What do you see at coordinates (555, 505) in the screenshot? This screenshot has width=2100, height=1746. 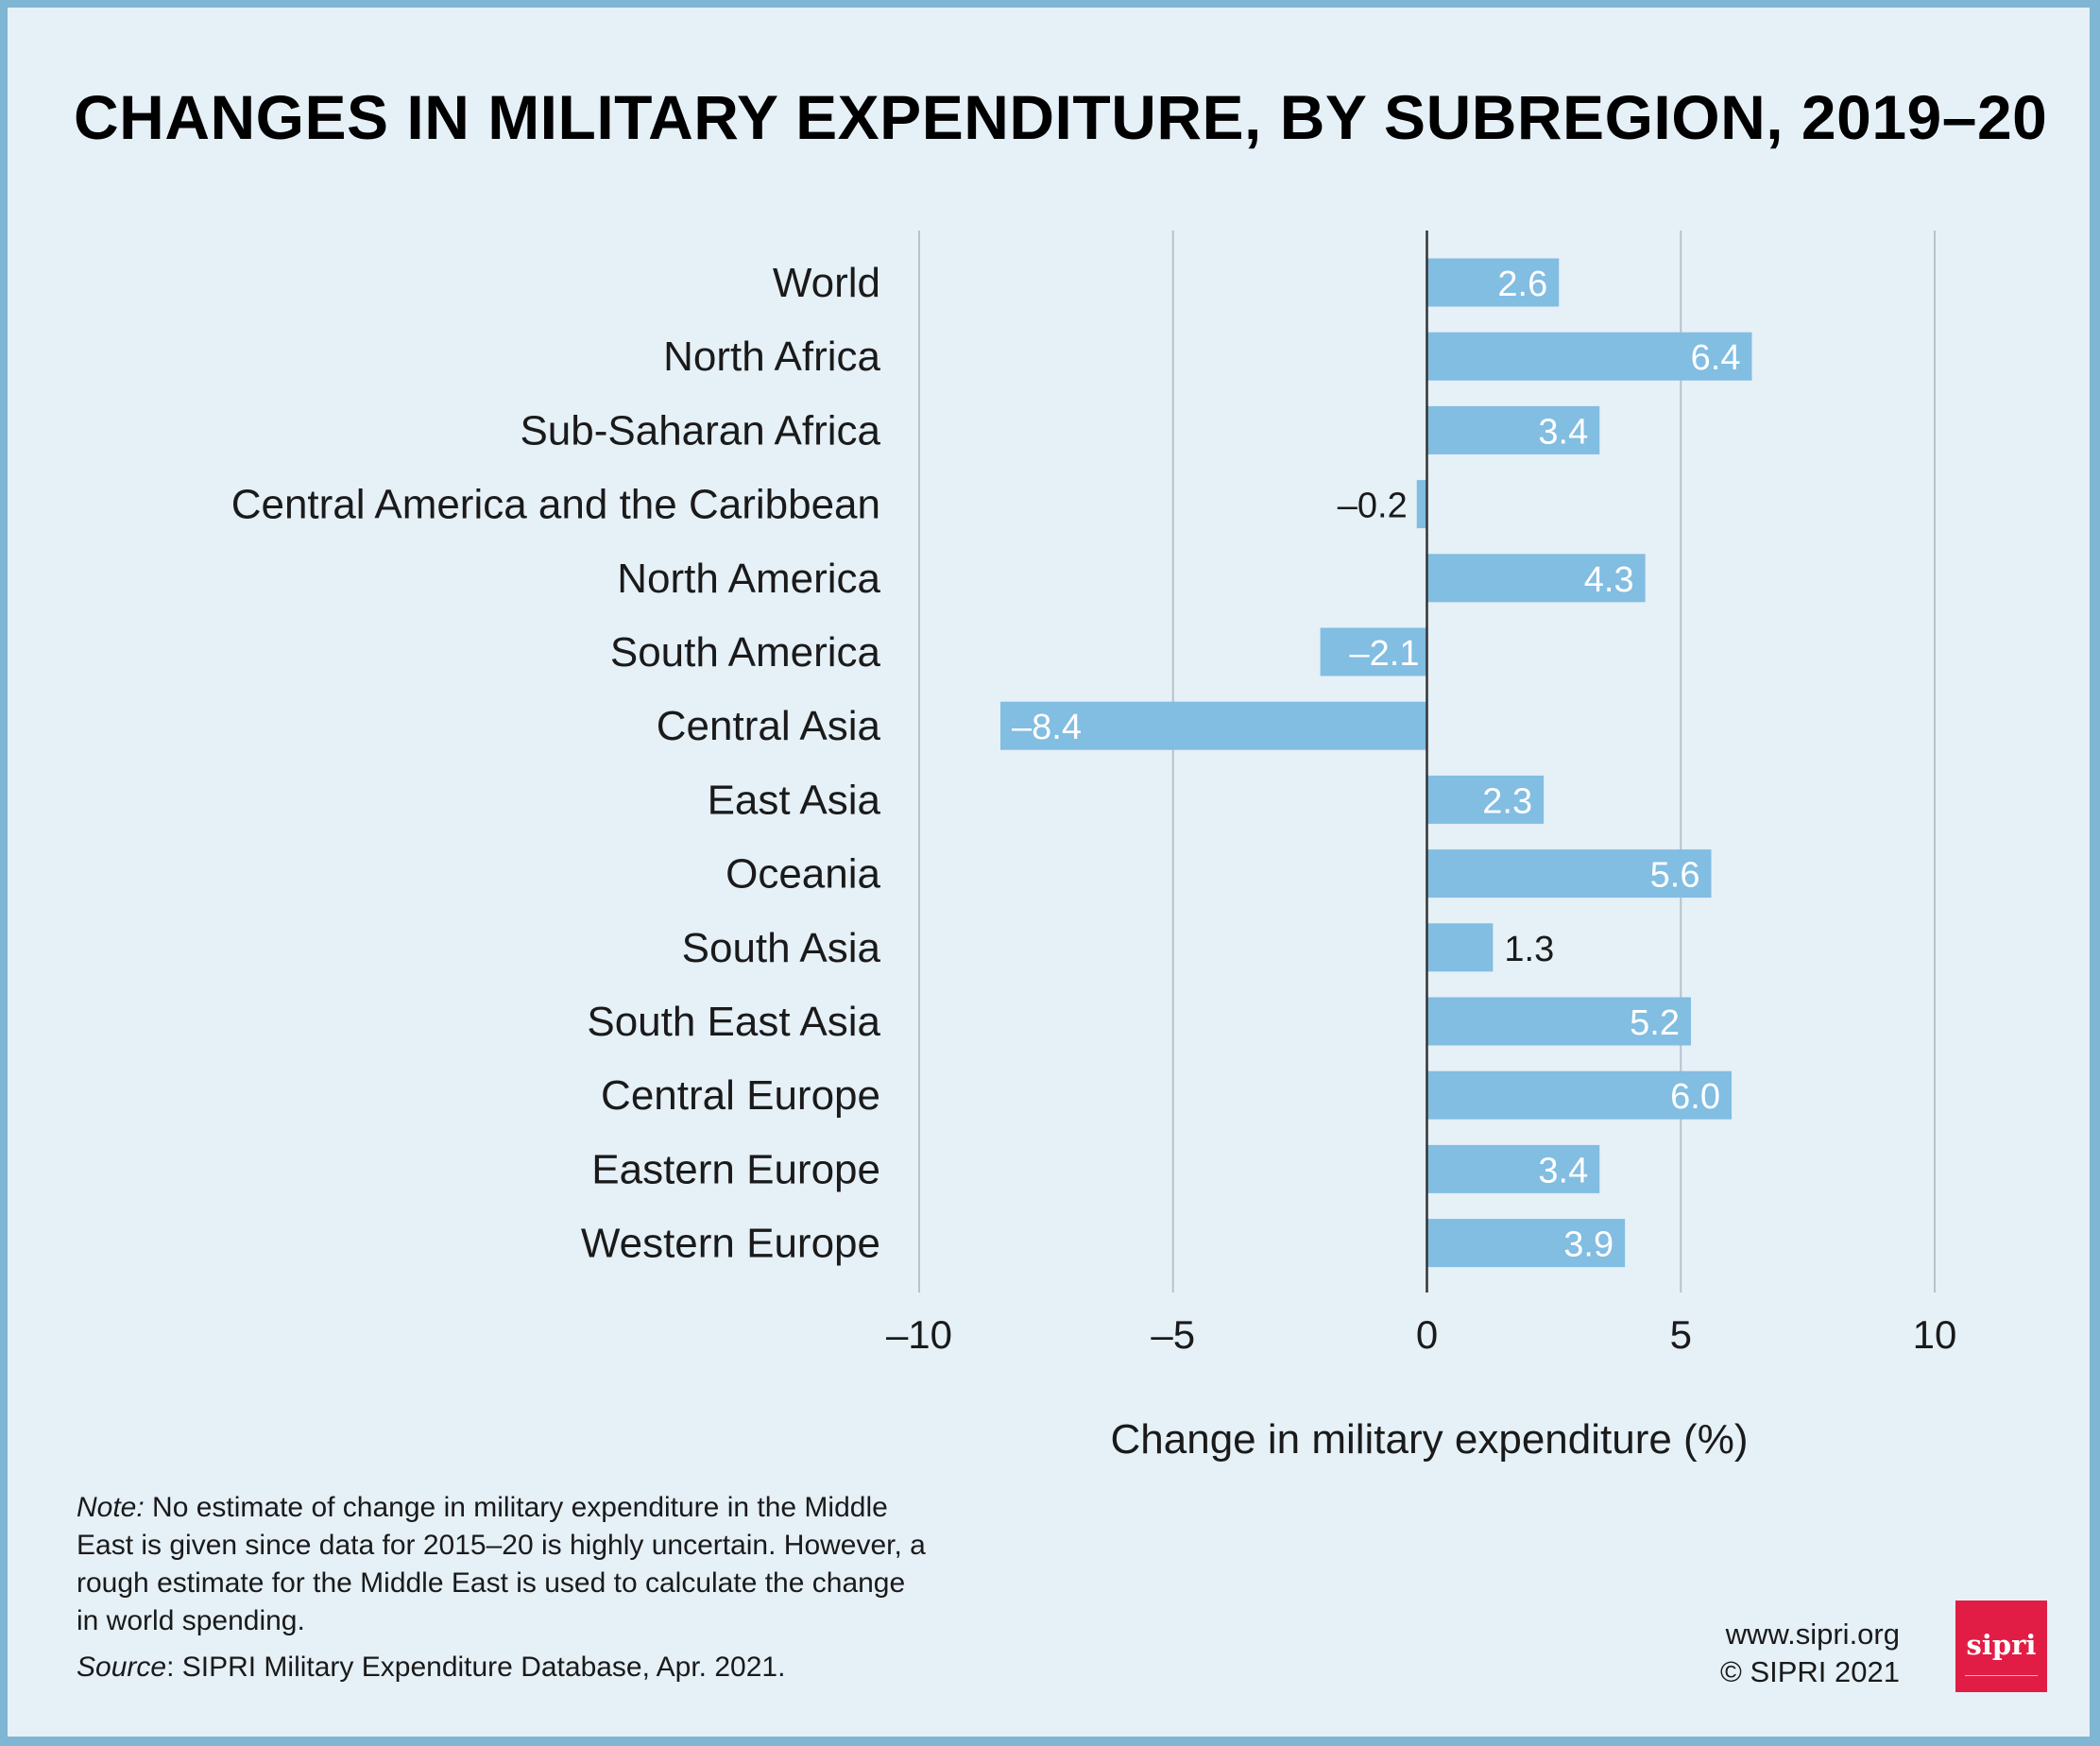 I see `category-label: Central America and the Caribbean` at bounding box center [555, 505].